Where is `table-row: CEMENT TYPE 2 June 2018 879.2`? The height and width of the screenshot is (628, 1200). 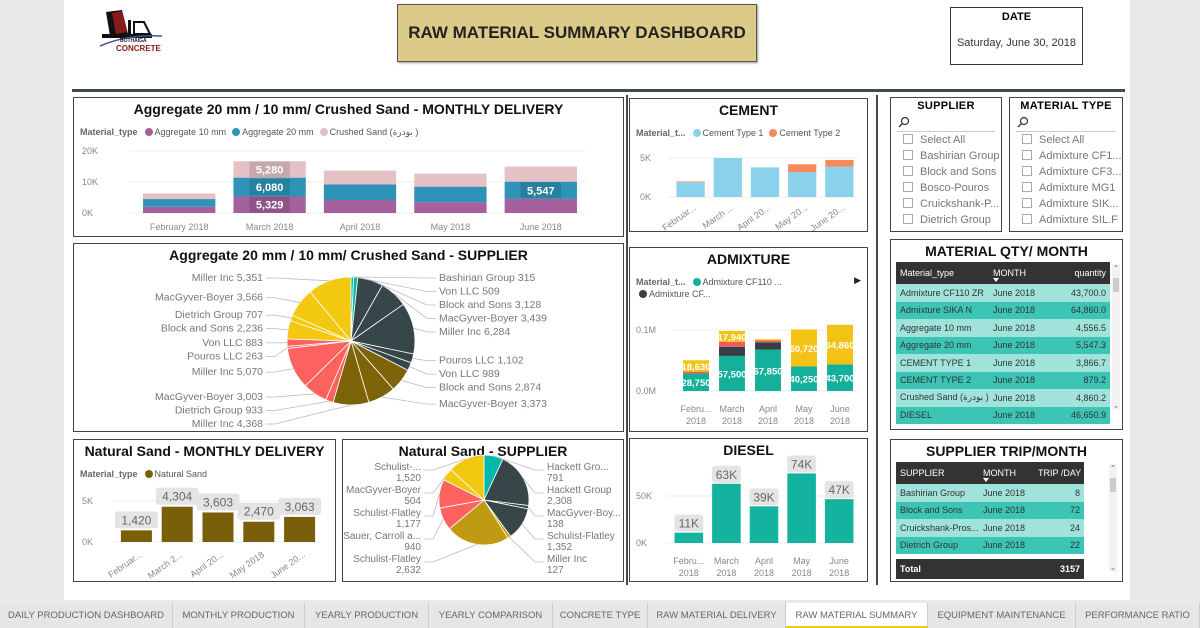
table-row: CEMENT TYPE 2 June 2018 879.2 is located at coordinates (1003, 380).